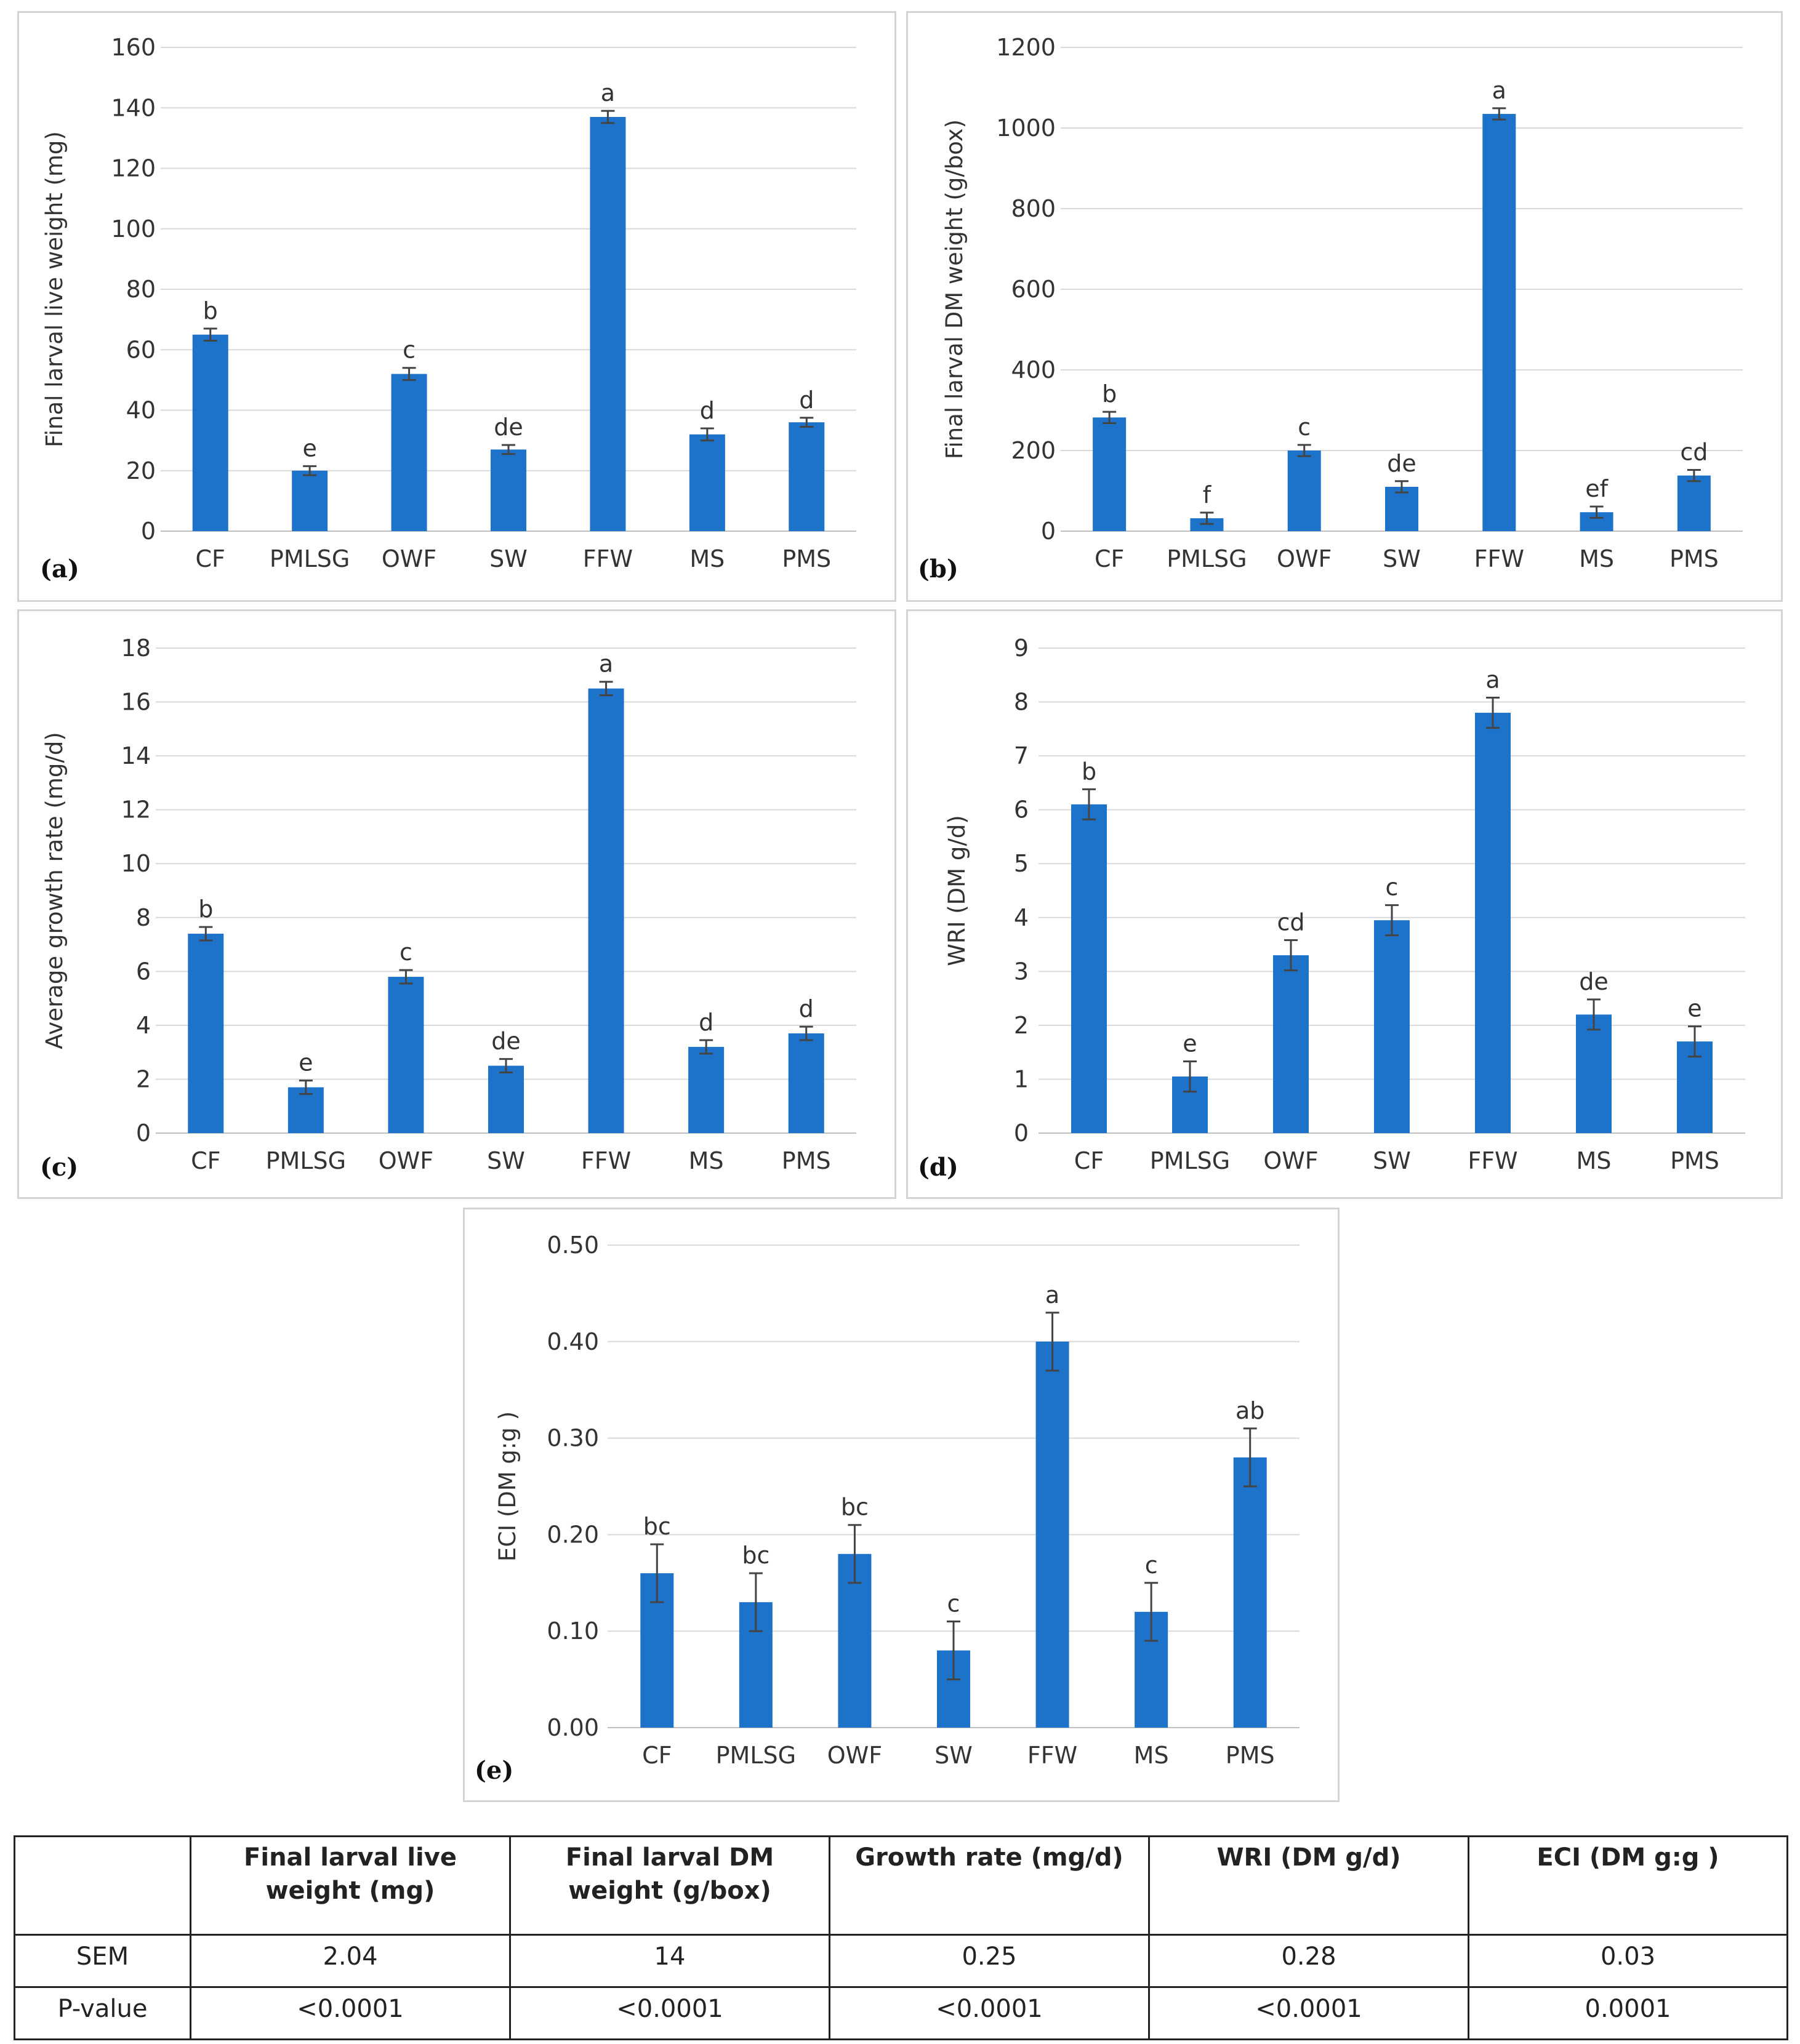 Image resolution: width=1800 pixels, height=2044 pixels. Describe the element at coordinates (1628, 2013) in the screenshot. I see `stats-cell: 0.0001` at that location.